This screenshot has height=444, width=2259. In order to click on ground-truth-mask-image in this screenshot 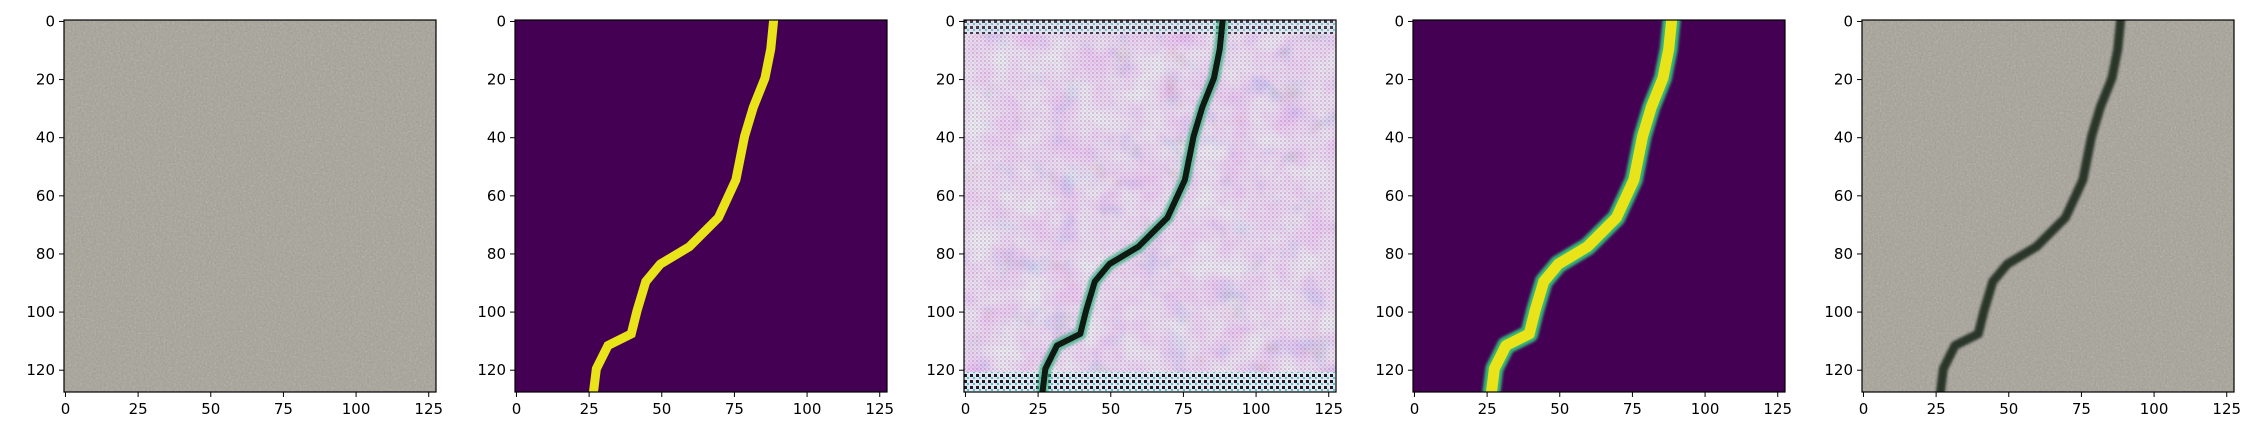, I will do `click(701, 206)`.